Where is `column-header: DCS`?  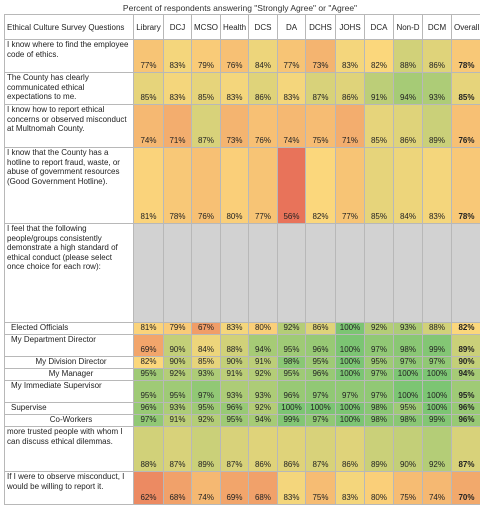
column-header: DCS is located at coordinates (263, 27).